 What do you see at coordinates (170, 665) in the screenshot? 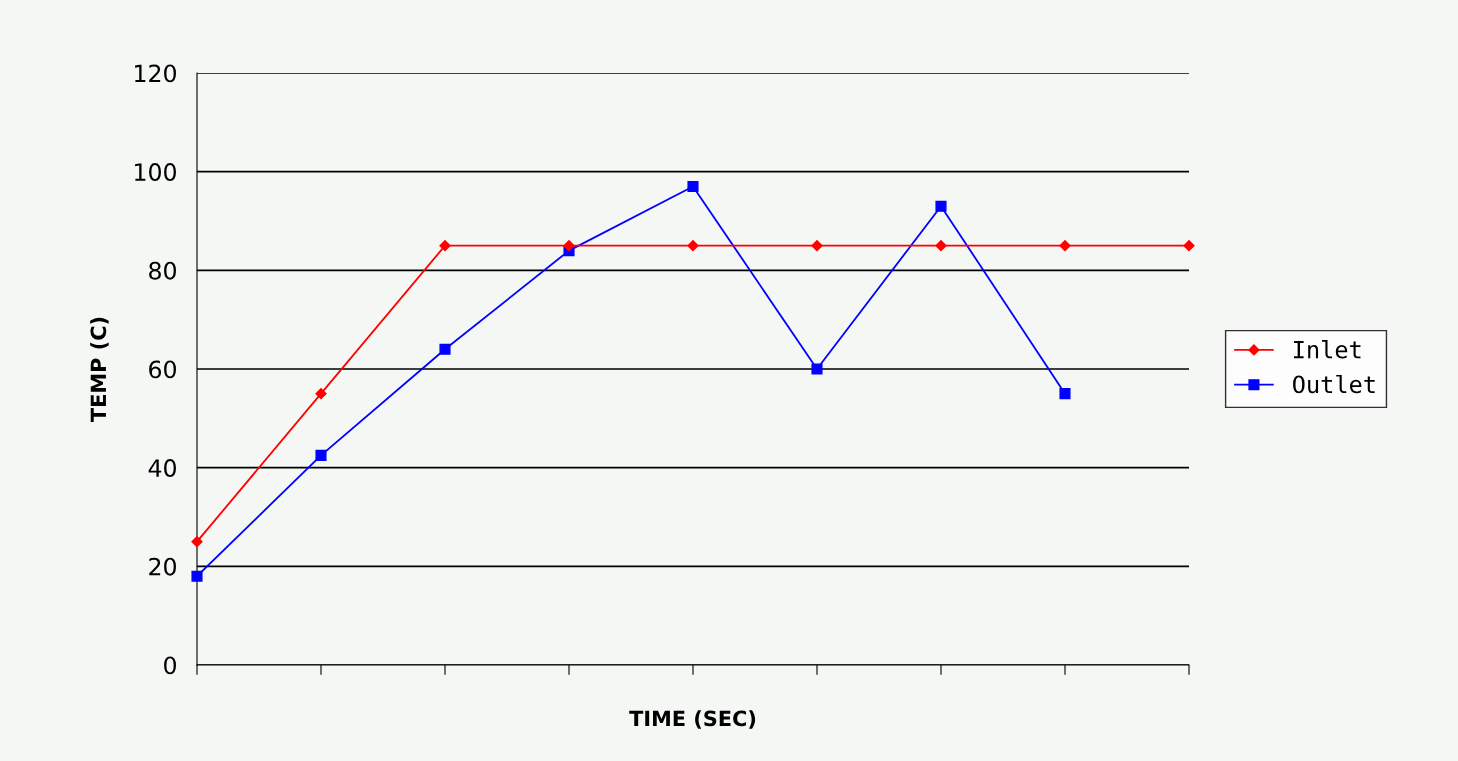
I see `y-tick-label: 0` at bounding box center [170, 665].